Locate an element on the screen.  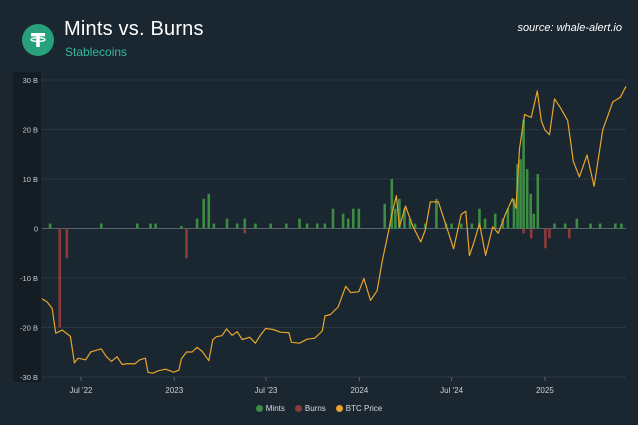
legend-label-burns: Burns is located at coordinates (315, 408).